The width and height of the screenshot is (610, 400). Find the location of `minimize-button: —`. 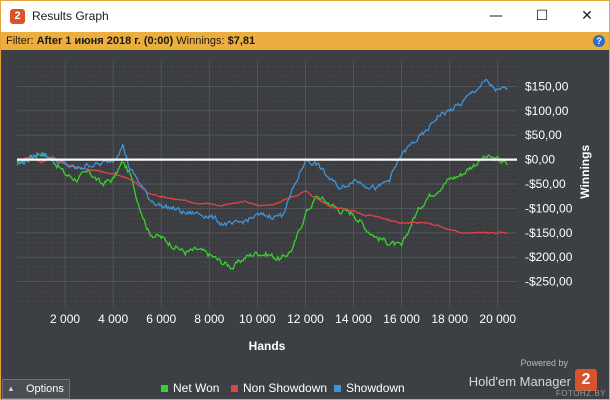

minimize-button: — is located at coordinates (496, 16).